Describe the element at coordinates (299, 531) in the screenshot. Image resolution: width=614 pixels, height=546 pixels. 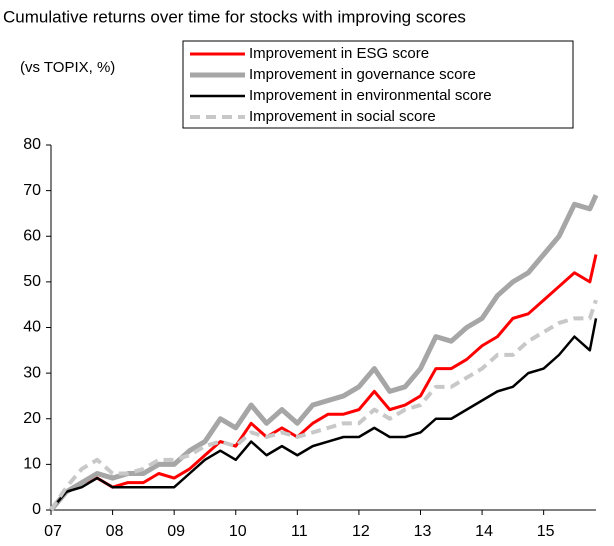
I see `x-tick-label: 11` at that location.